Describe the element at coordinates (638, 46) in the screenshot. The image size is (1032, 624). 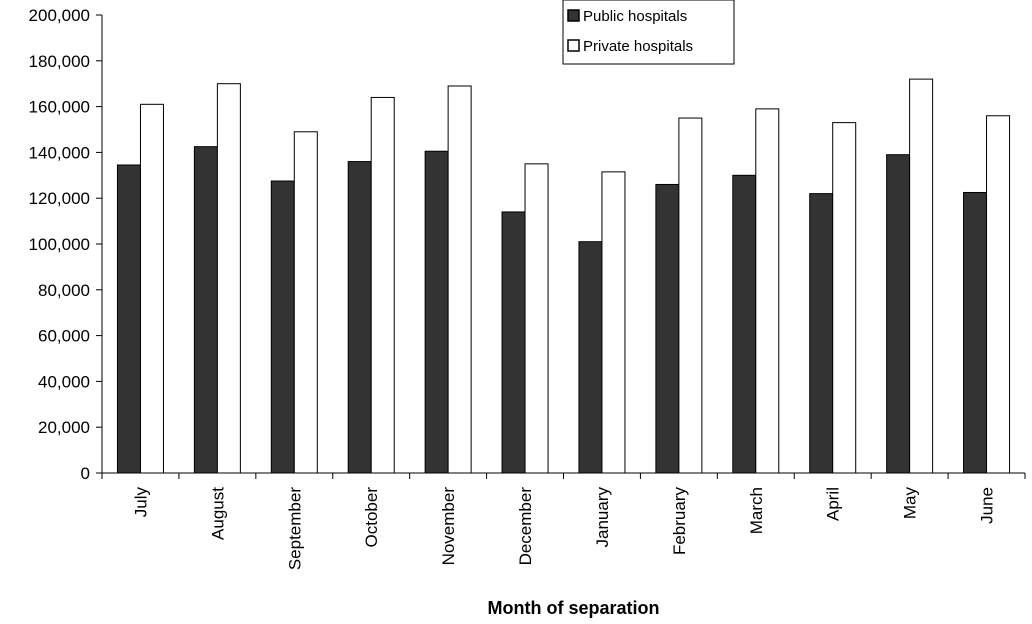
I see `legend-label: Private hospitals` at that location.